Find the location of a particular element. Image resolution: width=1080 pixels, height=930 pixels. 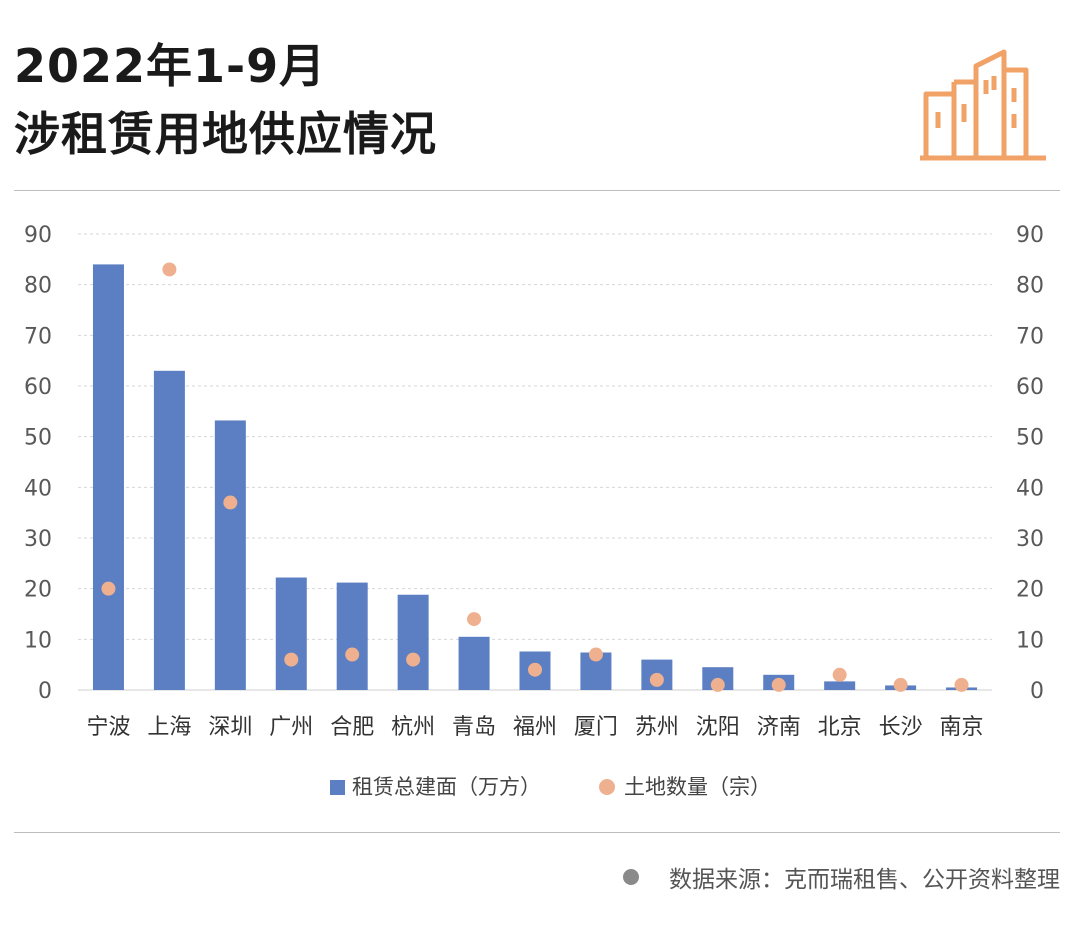

y-right-tick-label: 90 is located at coordinates (1030, 235).